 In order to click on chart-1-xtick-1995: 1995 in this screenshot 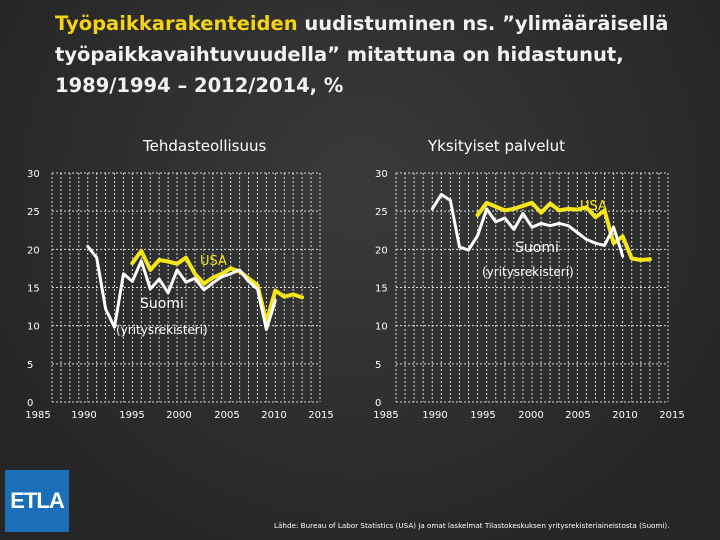, I will do `click(482, 415)`.